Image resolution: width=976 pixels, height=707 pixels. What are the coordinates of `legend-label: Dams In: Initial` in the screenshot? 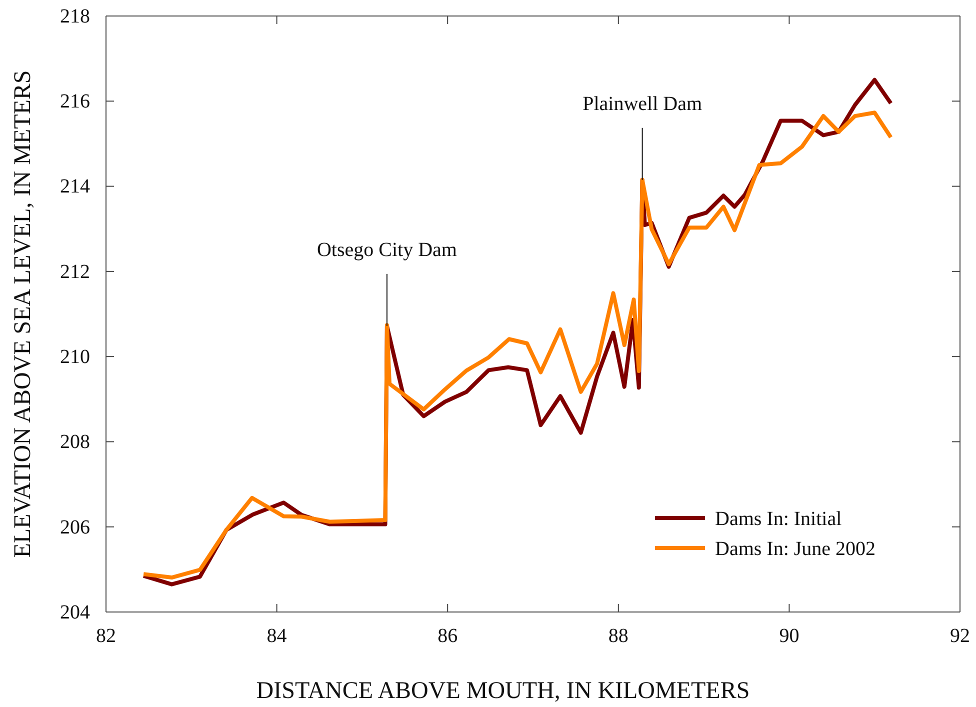 It's located at (778, 519).